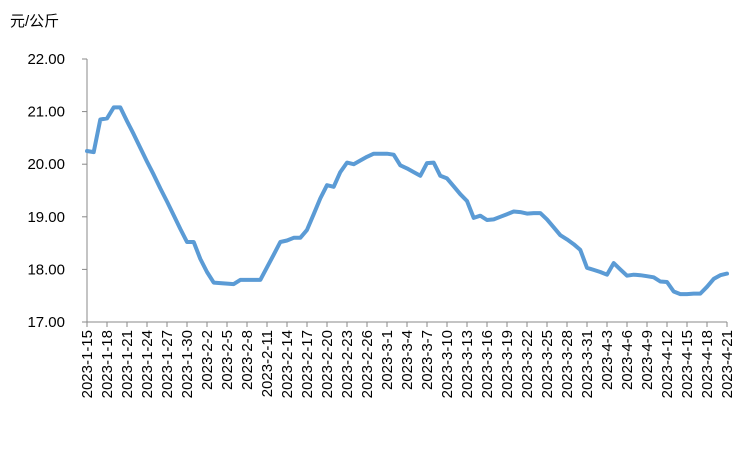  What do you see at coordinates (147, 364) in the screenshot?
I see `x-tick-label: 2023-1-24` at bounding box center [147, 364].